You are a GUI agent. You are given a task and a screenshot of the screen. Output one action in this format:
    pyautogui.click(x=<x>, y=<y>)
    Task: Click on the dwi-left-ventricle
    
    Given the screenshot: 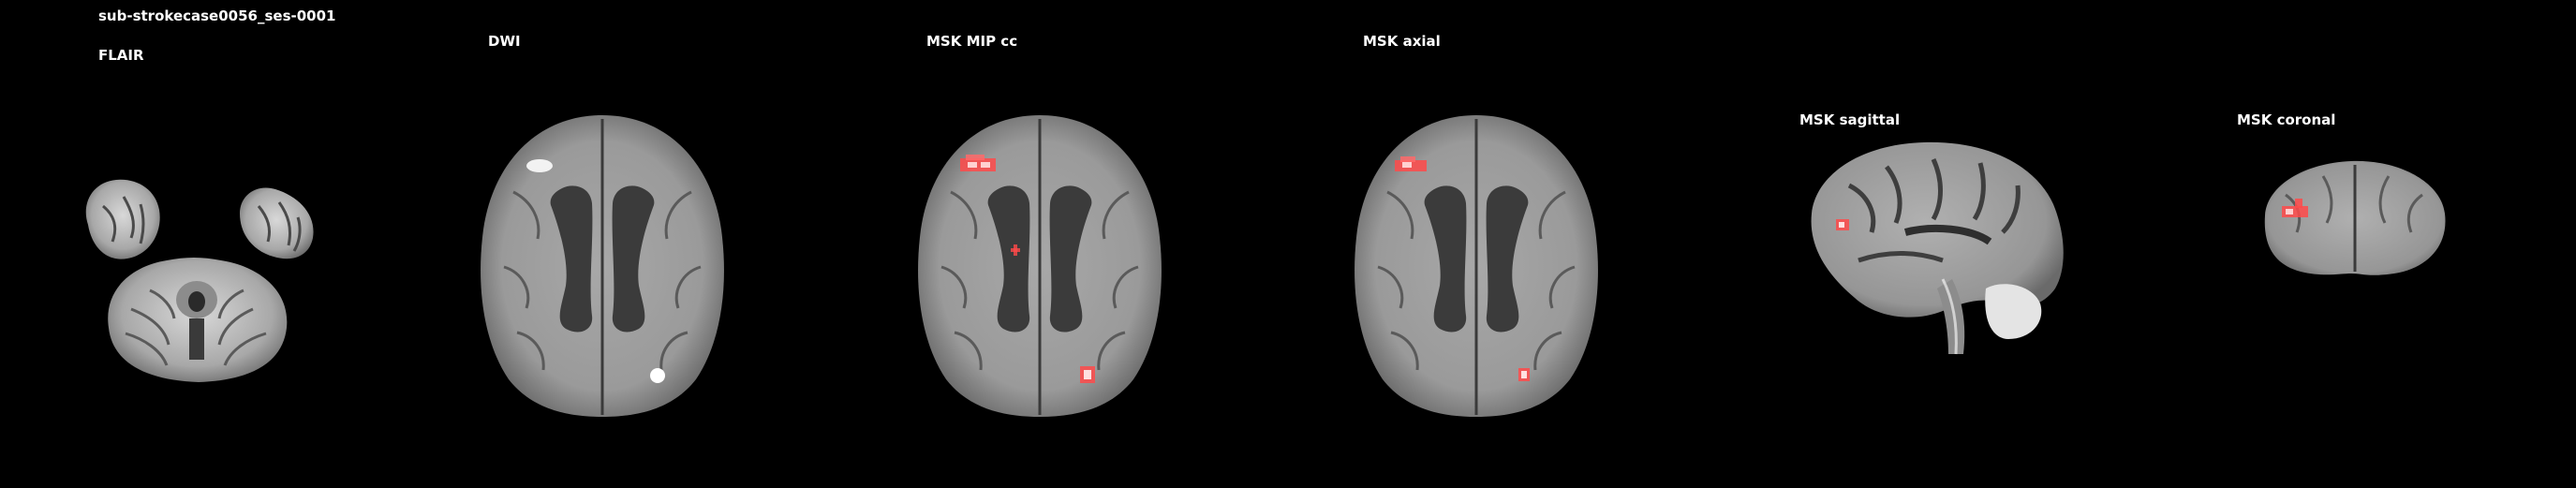 What is the action you would take?
    pyautogui.click(x=571, y=259)
    